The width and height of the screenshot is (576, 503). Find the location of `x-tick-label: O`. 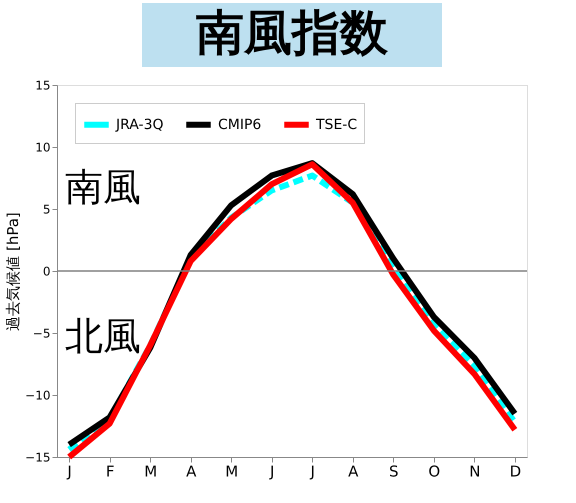

x-tick-label: O is located at coordinates (434, 471).